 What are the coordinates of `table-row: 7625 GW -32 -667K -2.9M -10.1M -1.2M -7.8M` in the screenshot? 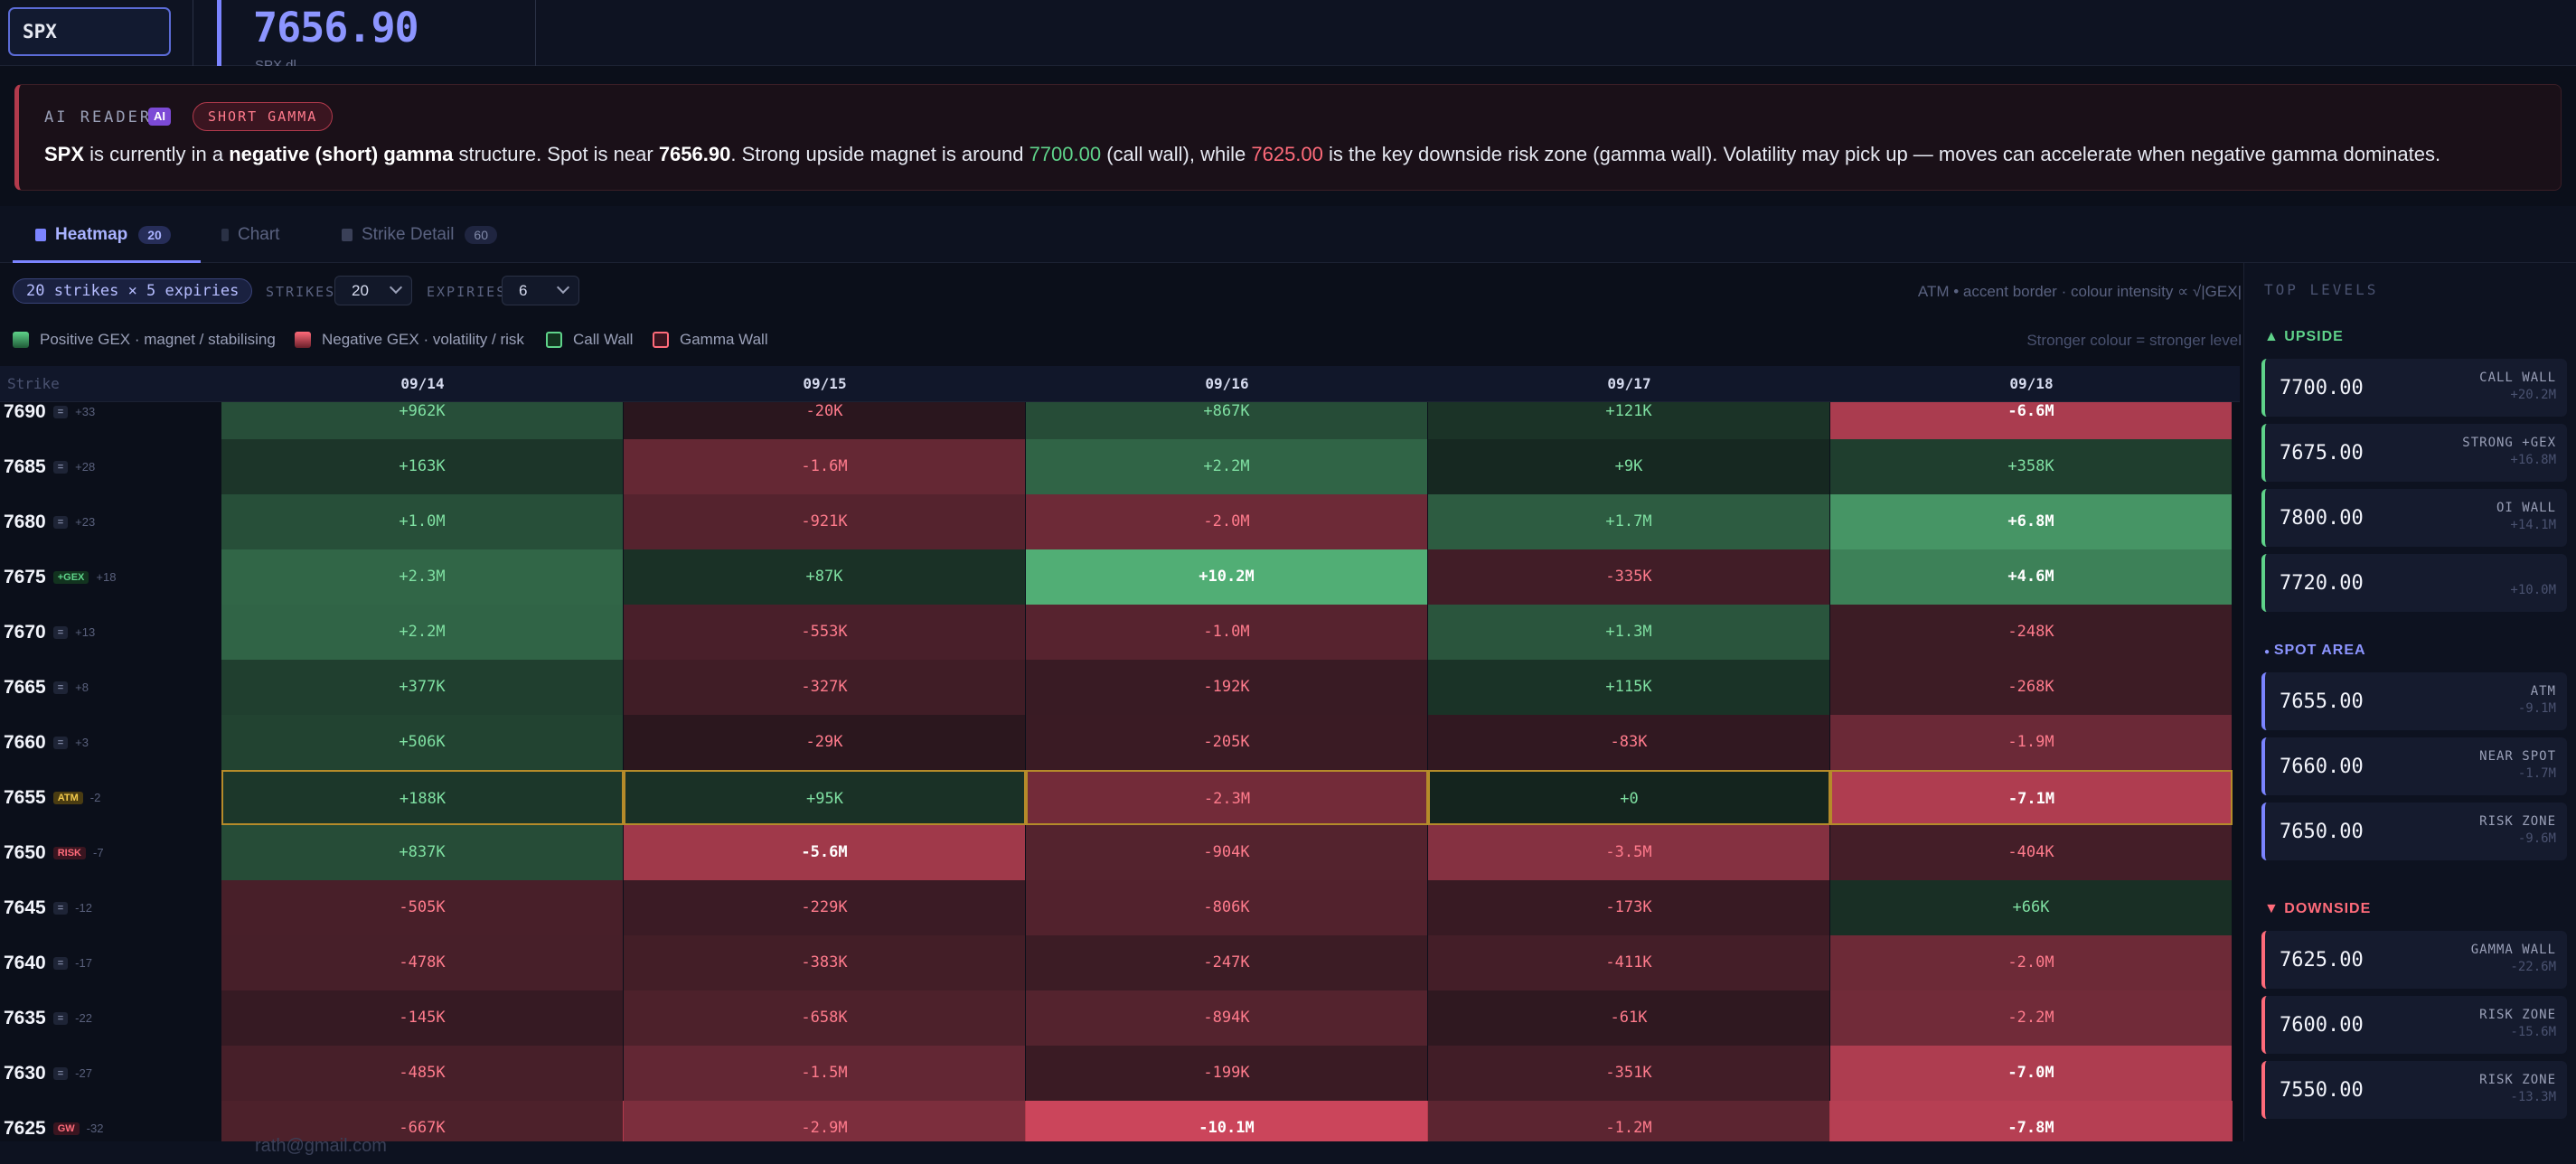 It's located at (1120, 1121).